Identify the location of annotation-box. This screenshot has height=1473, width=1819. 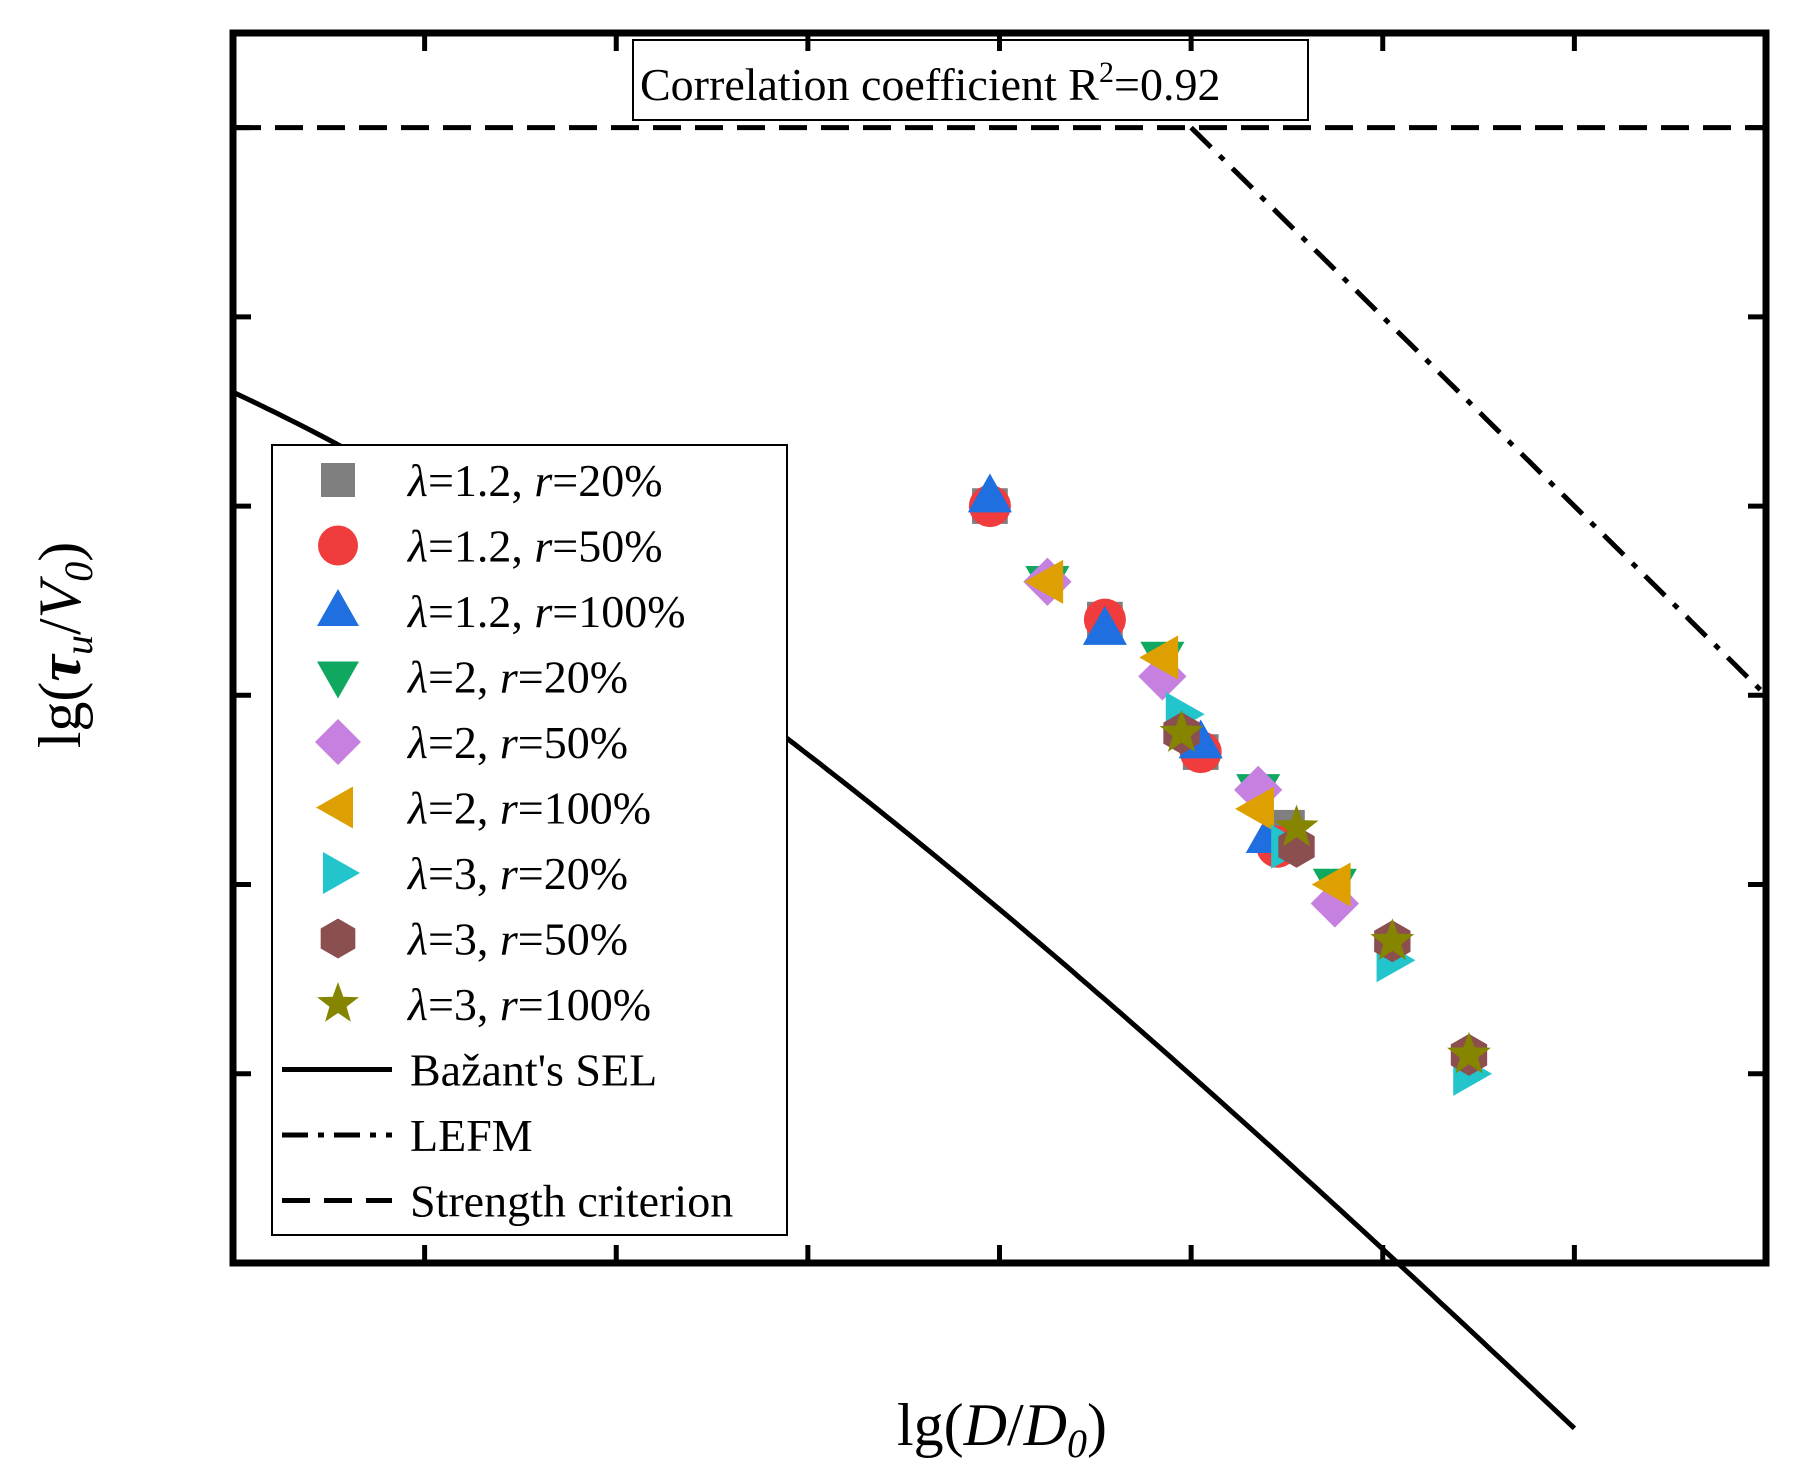
(970, 80).